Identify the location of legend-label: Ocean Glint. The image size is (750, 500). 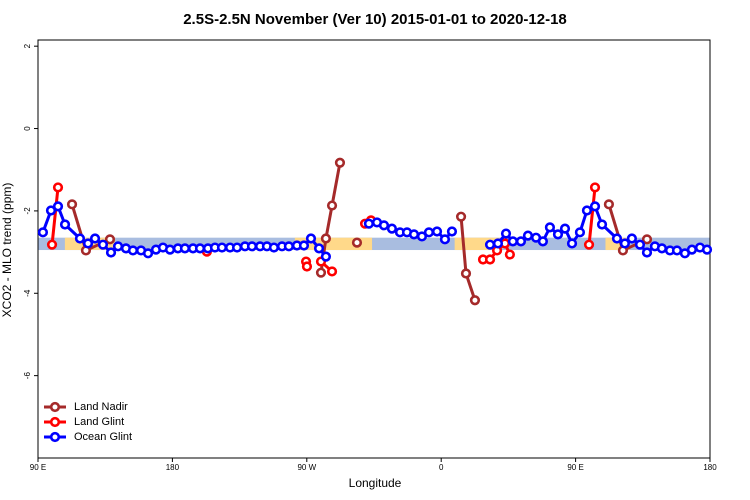
(103, 437).